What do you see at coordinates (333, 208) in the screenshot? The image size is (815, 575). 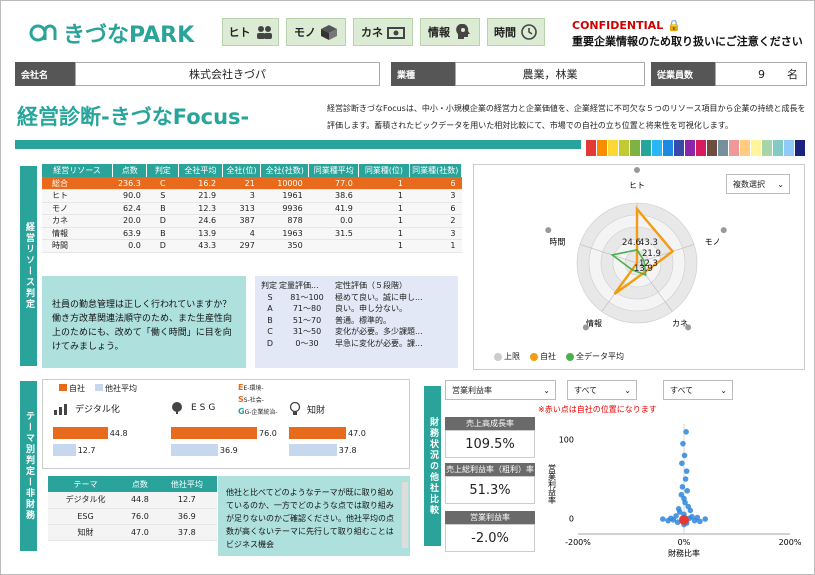 I see `resource-table-cell: 41.9` at bounding box center [333, 208].